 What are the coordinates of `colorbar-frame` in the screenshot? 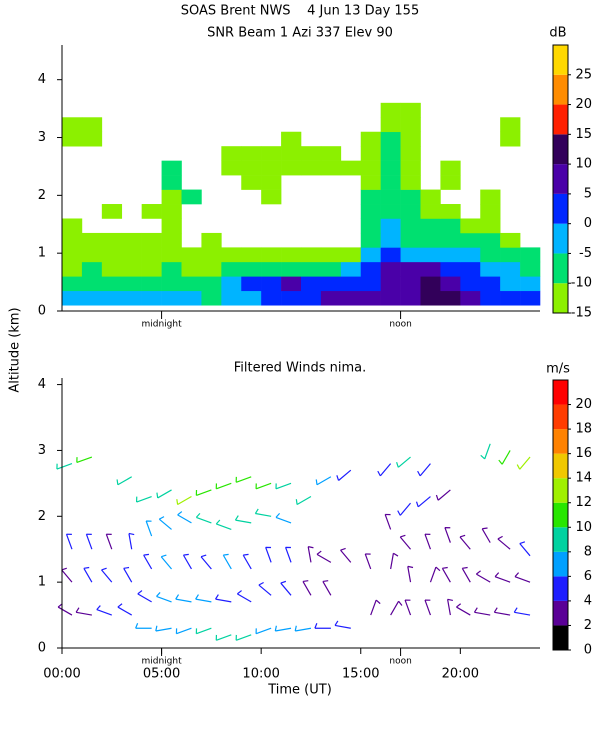 It's located at (560, 179).